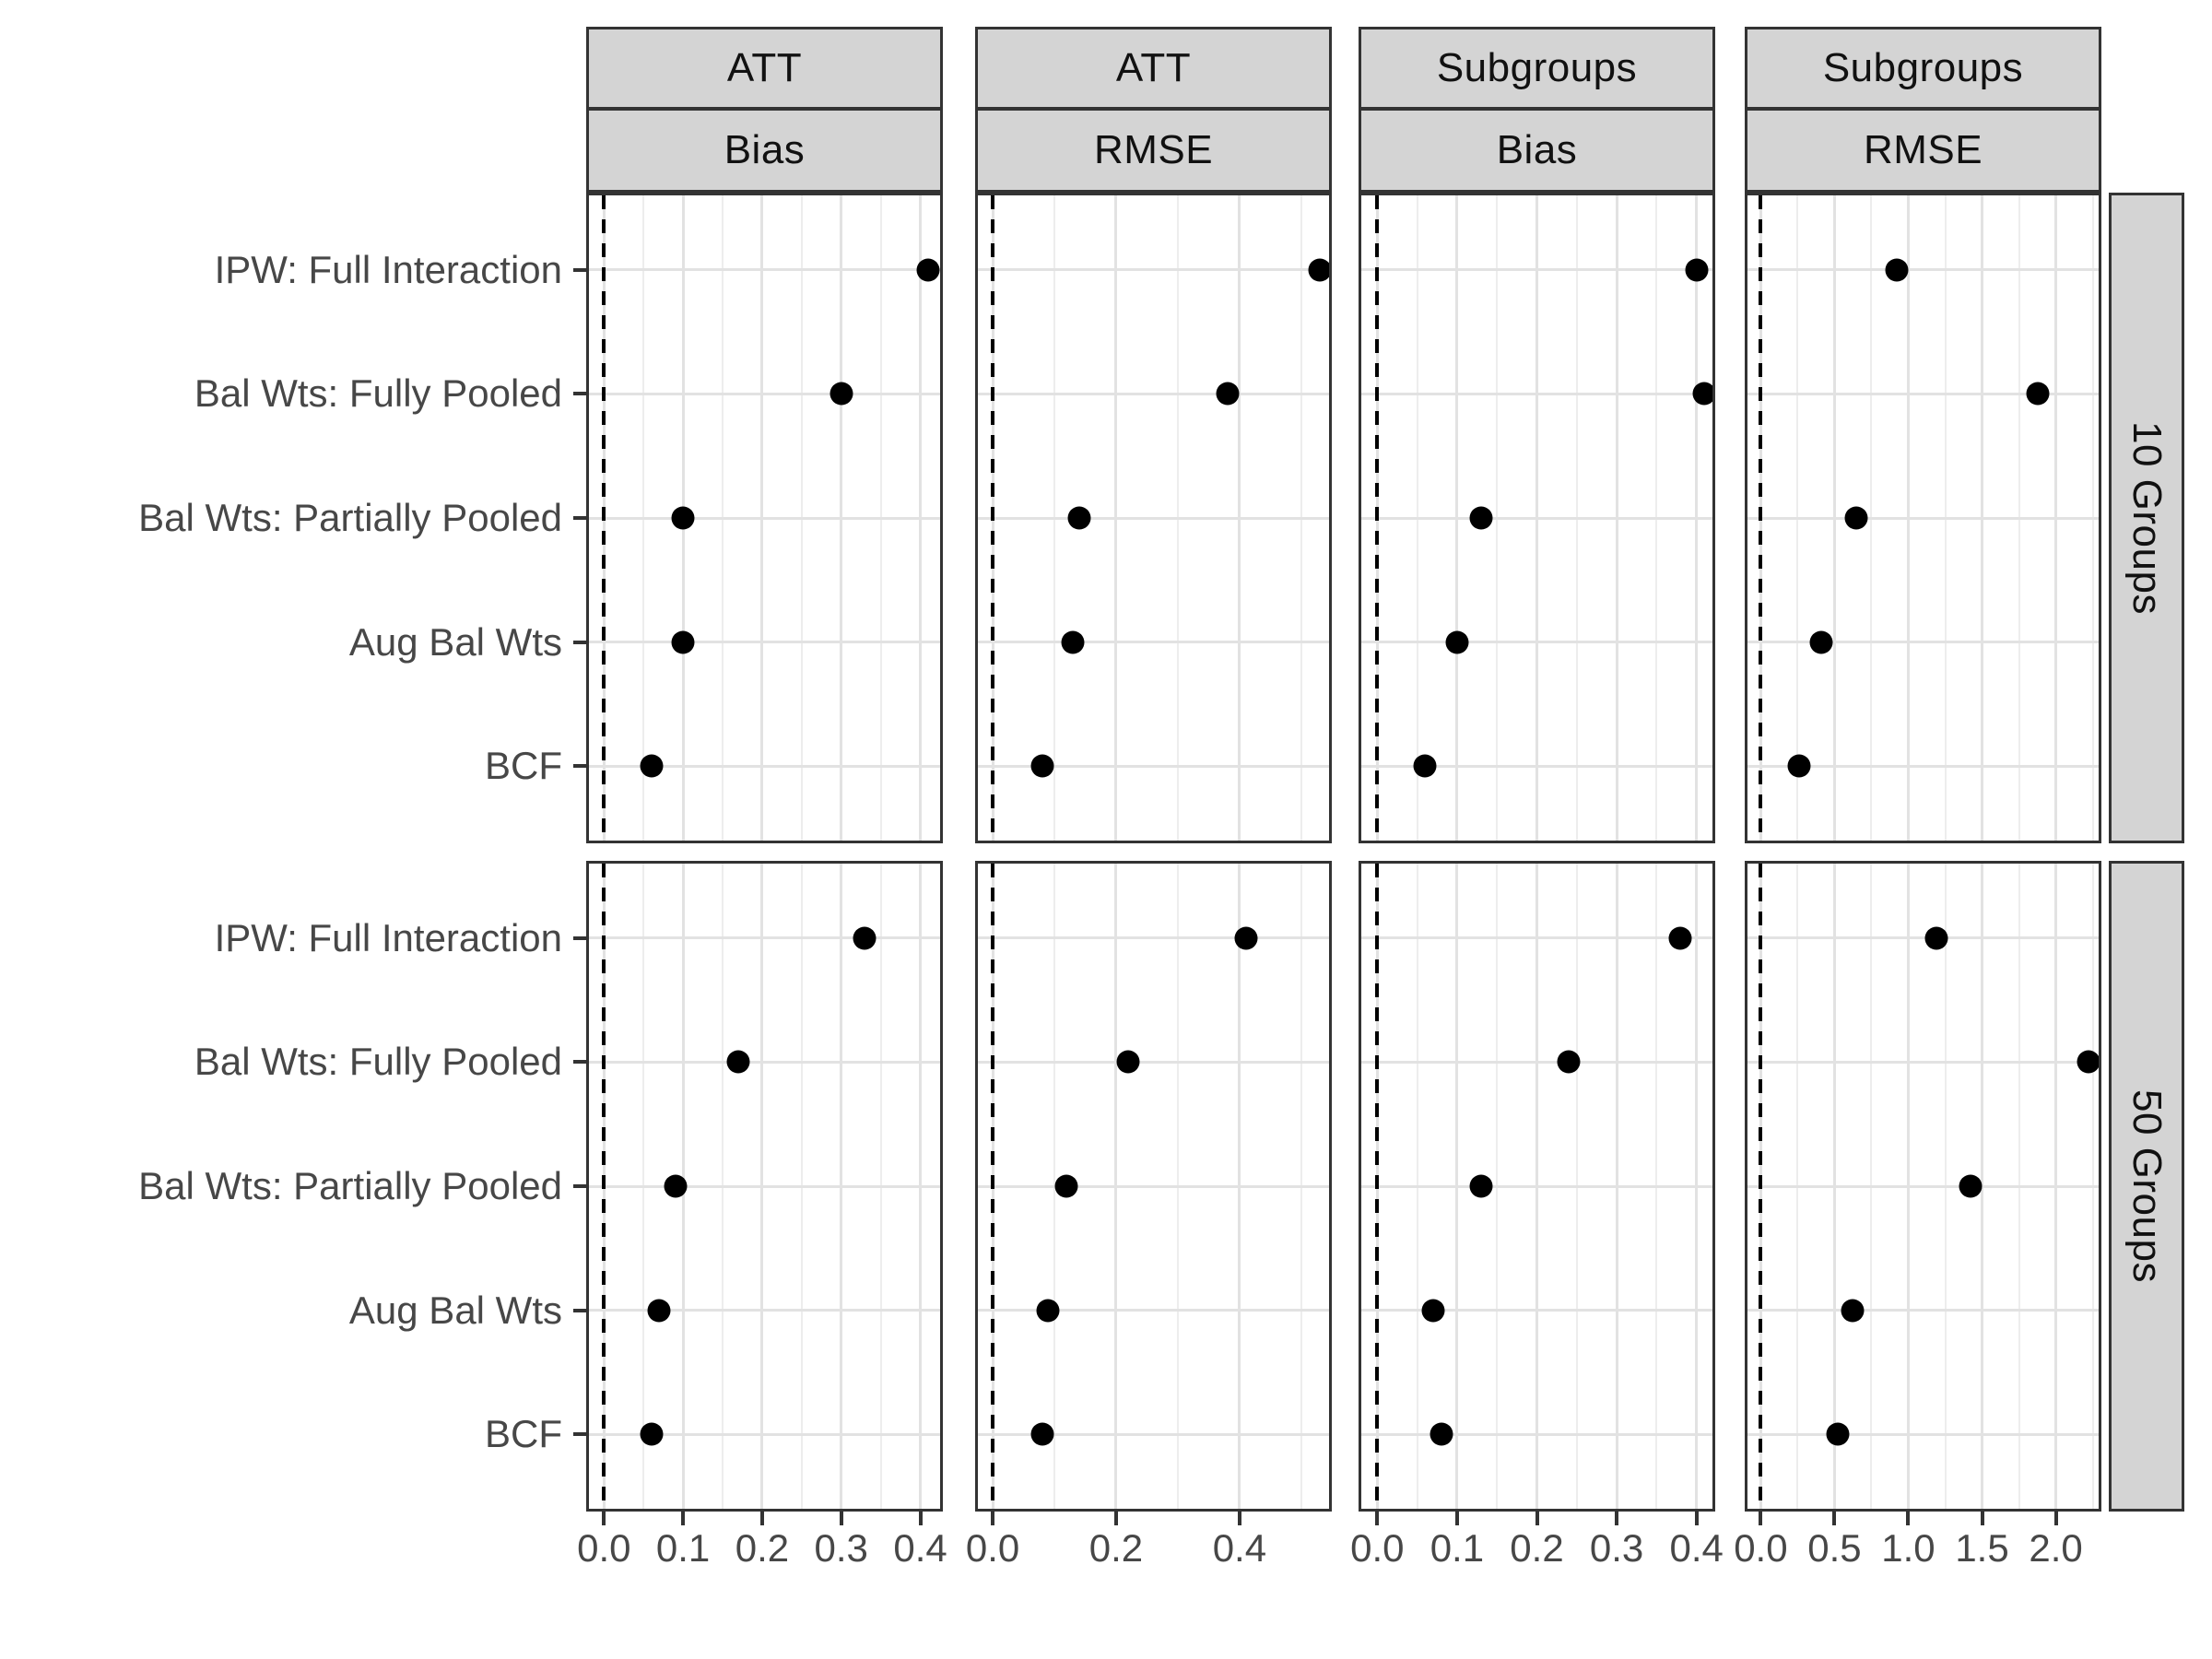  I want to click on facet-col-strip-metric-label: RMSE, so click(1923, 149).